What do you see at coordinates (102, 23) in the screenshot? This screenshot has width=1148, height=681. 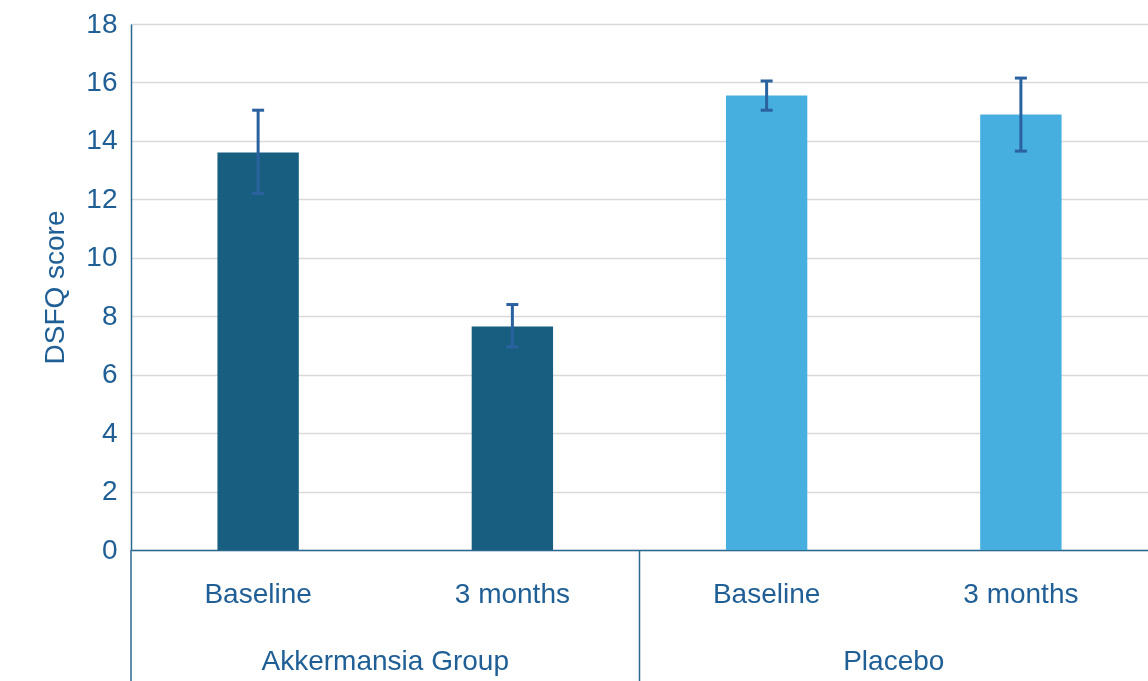 I see `y-tick-label: 18` at bounding box center [102, 23].